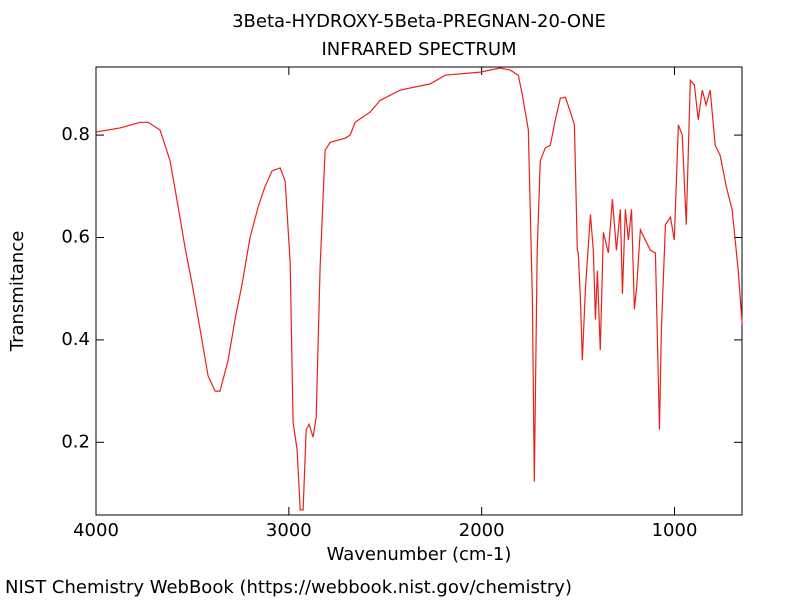  Describe the element at coordinates (75, 441) in the screenshot. I see `y-tick-label: 0.2` at that location.